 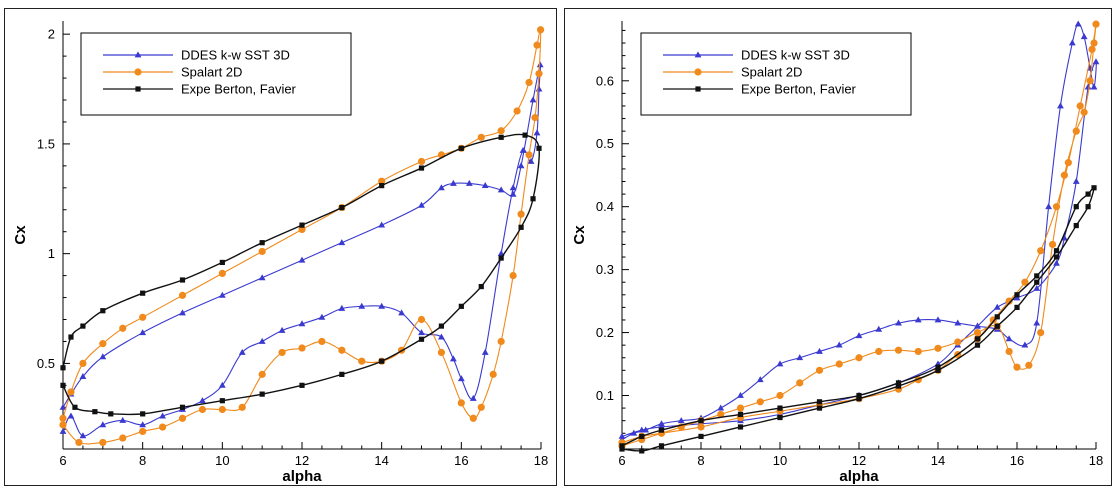 I want to click on legend-label-expe: Expe Berton, Favier, so click(x=799, y=89).